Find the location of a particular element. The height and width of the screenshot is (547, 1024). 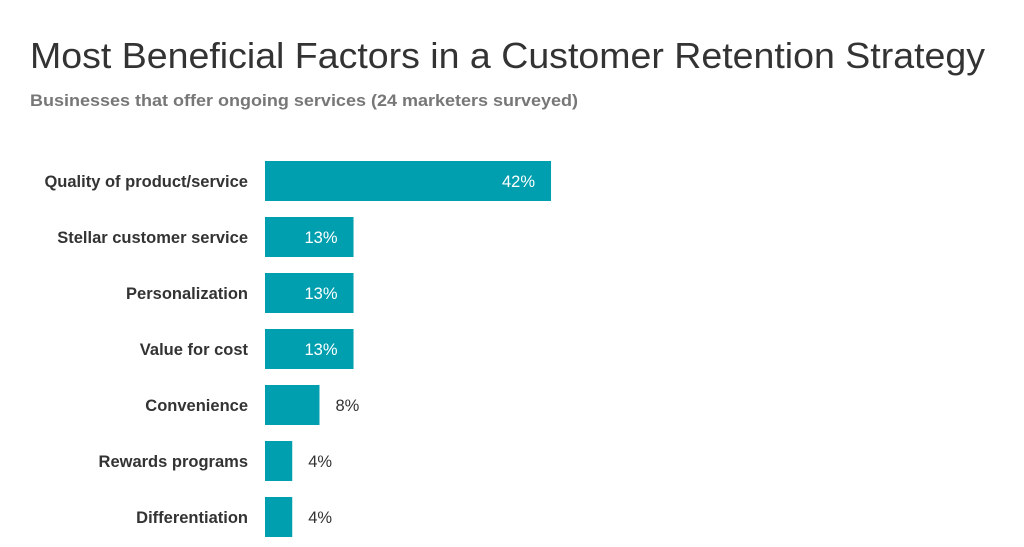

data-label: 8% is located at coordinates (347, 406).